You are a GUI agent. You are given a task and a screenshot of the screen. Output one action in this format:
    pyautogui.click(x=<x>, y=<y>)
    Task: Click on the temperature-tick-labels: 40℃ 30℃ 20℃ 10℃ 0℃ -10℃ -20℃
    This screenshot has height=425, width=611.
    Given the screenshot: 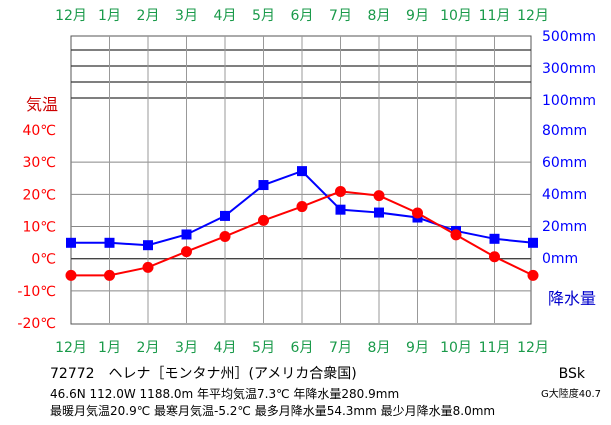 What is the action you would take?
    pyautogui.click(x=36, y=227)
    